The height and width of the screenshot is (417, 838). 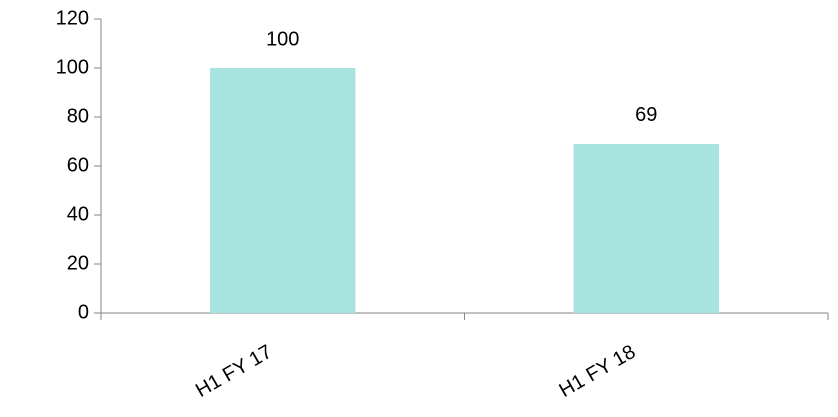 I want to click on y-tick-label: 120, so click(x=72, y=18).